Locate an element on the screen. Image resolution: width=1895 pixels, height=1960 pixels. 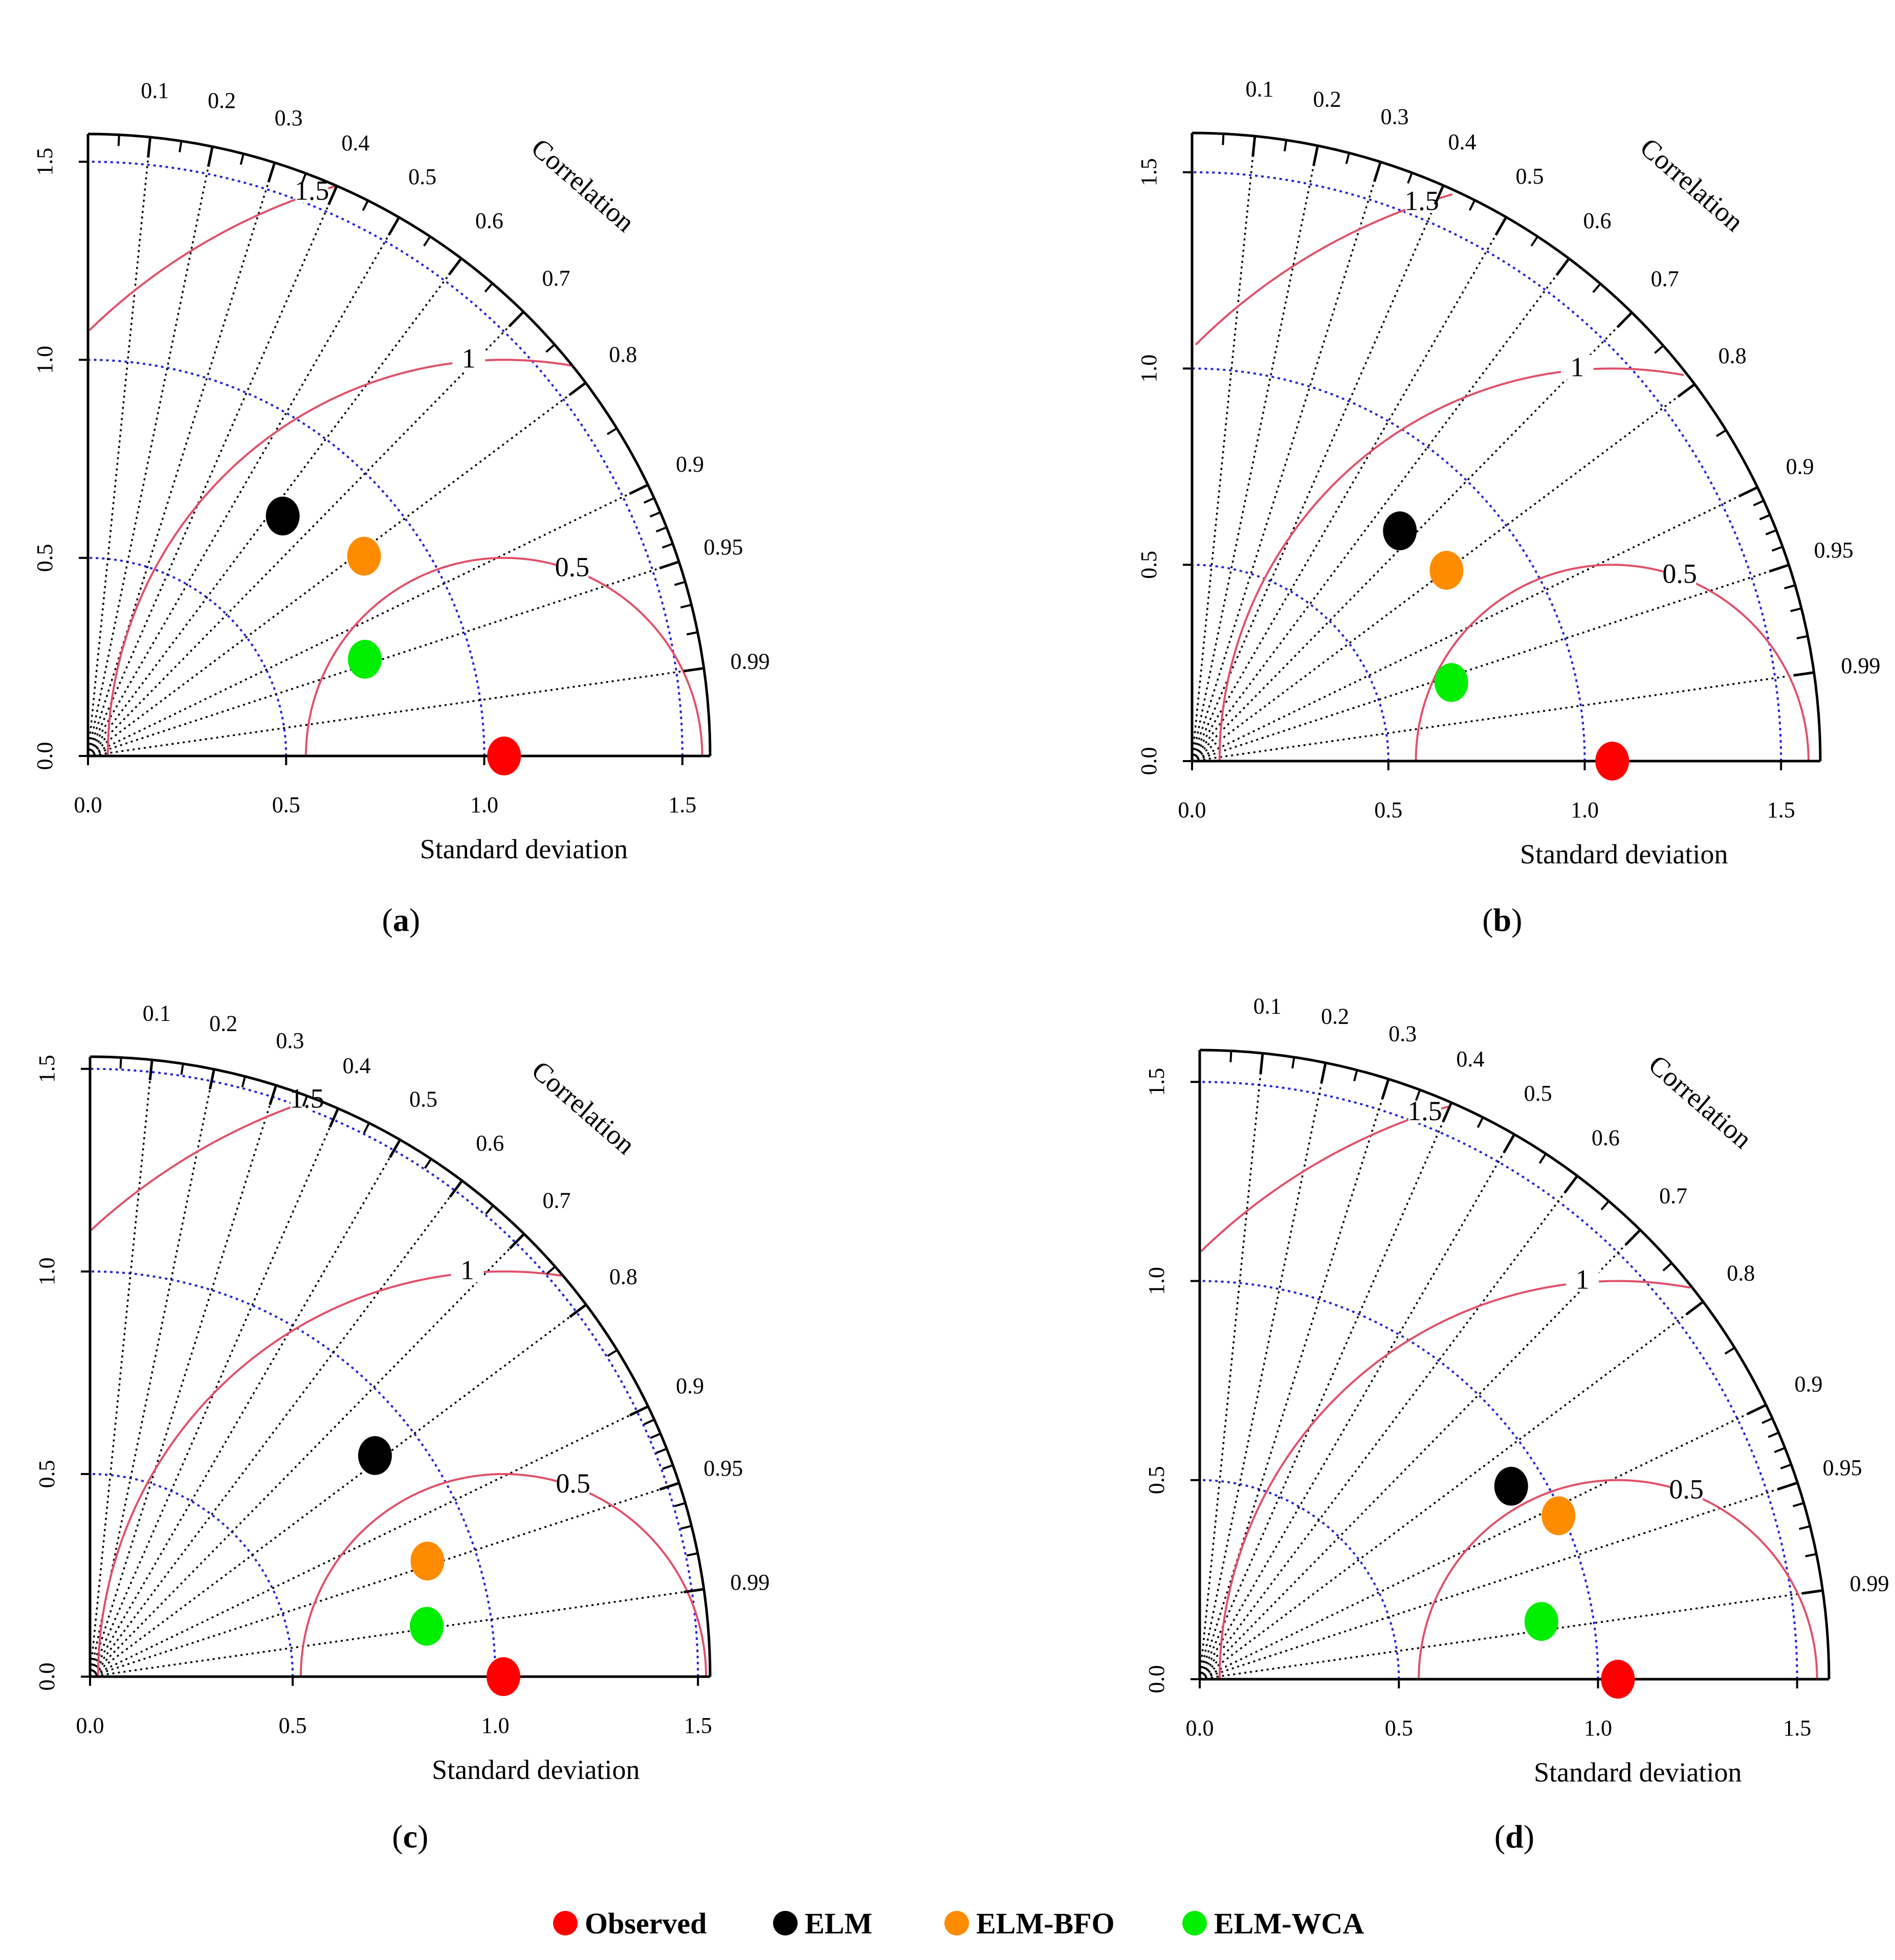
rms-label-bg is located at coordinates (469, 358).